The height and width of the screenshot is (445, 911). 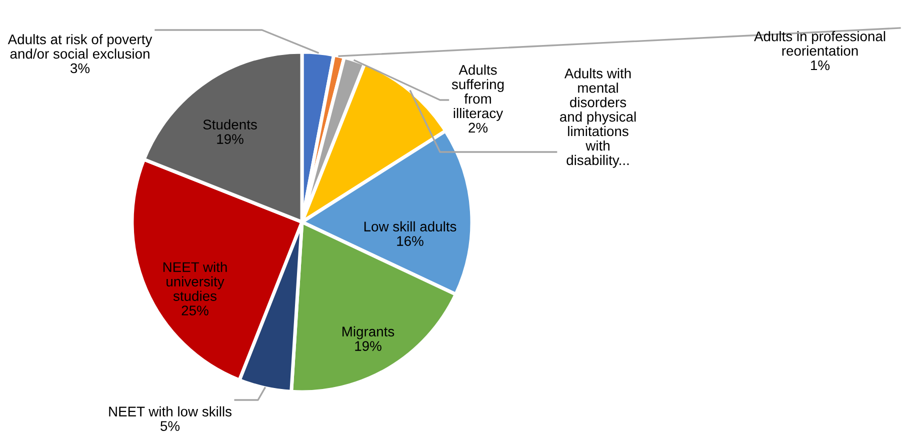 I want to click on slice-label: NEET with university studies, so click(x=195, y=281).